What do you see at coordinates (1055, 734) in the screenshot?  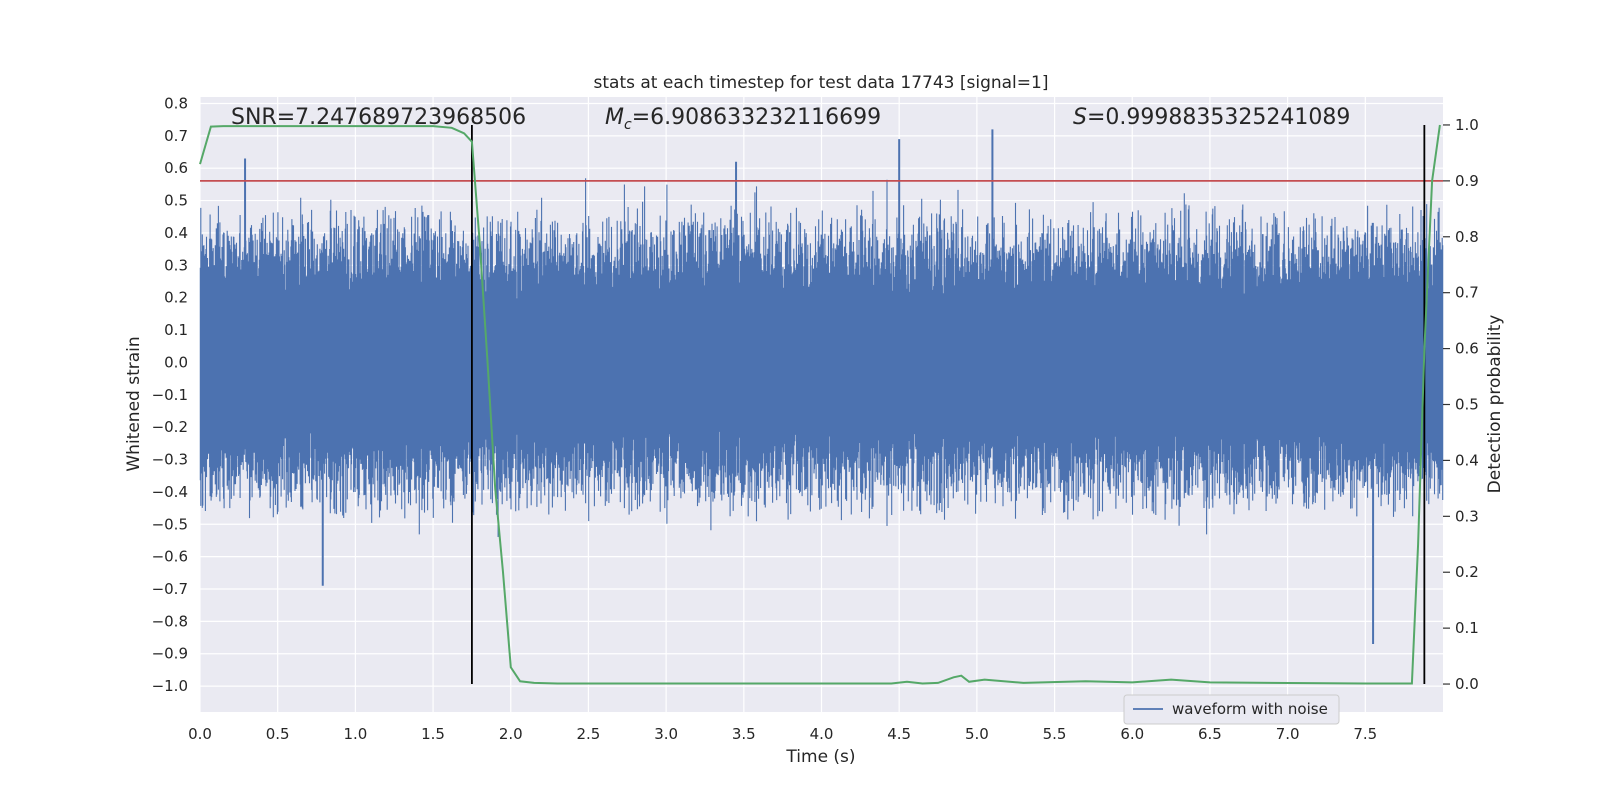 I see `x-tick-label: 5.5` at bounding box center [1055, 734].